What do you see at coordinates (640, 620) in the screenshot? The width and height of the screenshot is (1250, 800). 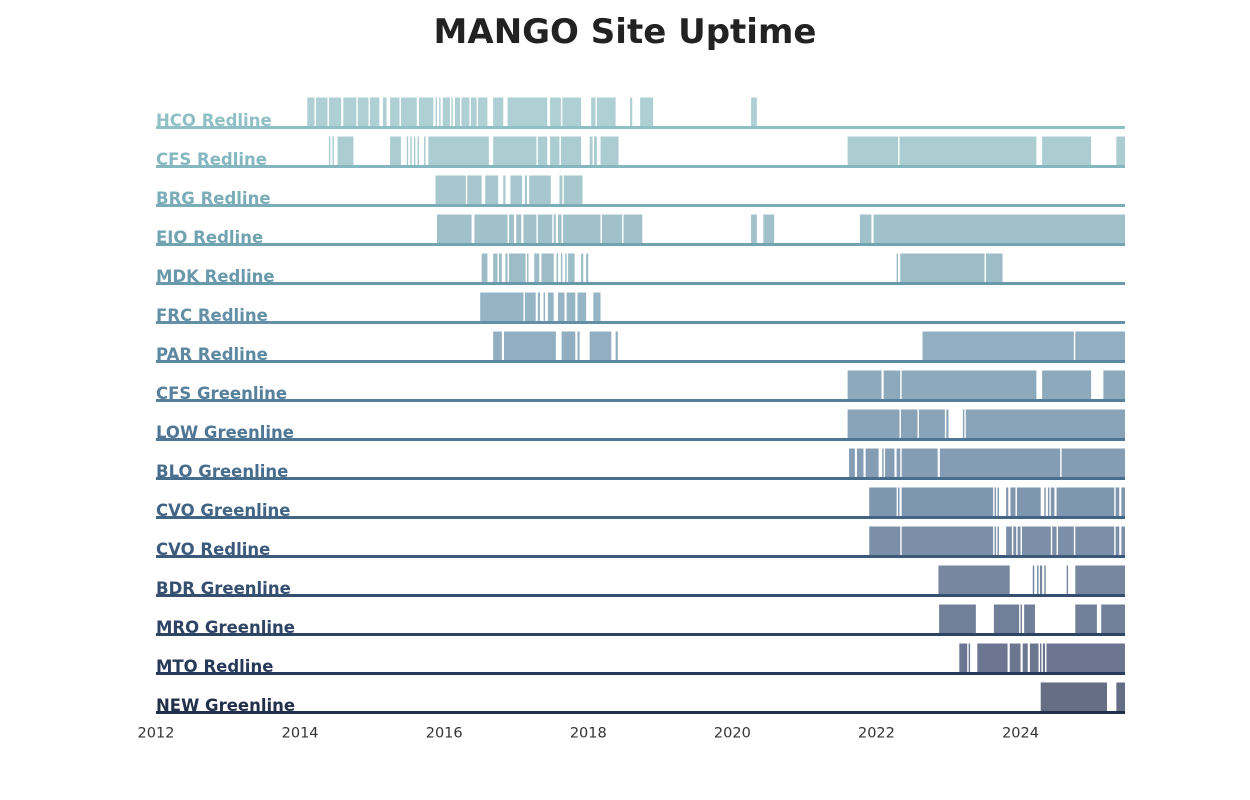 I see `site-row: MRO Greenline` at bounding box center [640, 620].